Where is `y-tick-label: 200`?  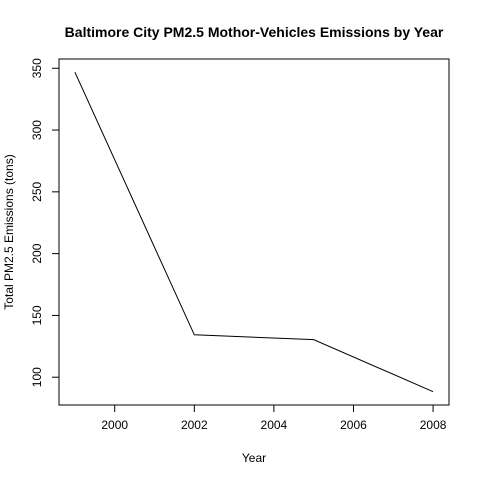
y-tick-label: 200 is located at coordinates (37, 253).